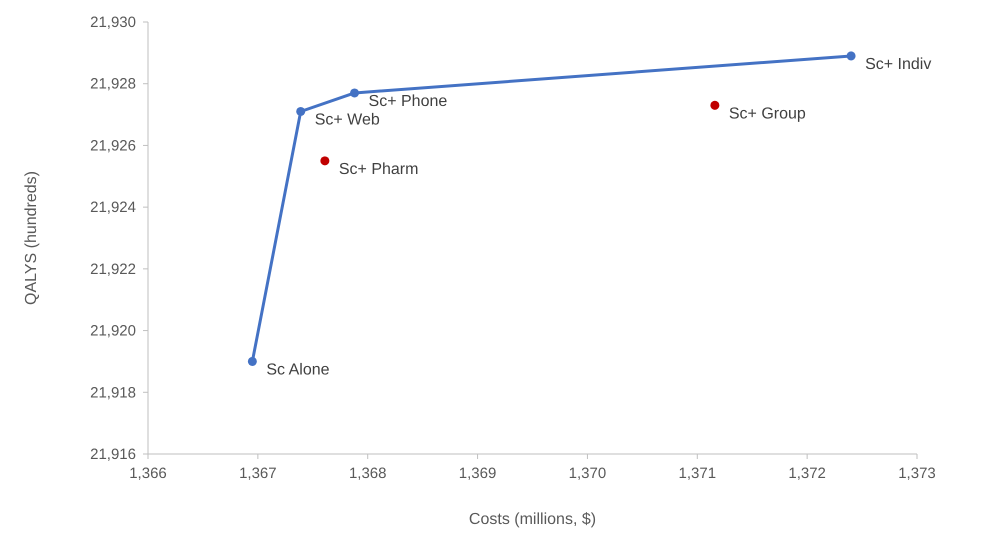  What do you see at coordinates (807, 473) in the screenshot?
I see `x-tick-label: 1,372` at bounding box center [807, 473].